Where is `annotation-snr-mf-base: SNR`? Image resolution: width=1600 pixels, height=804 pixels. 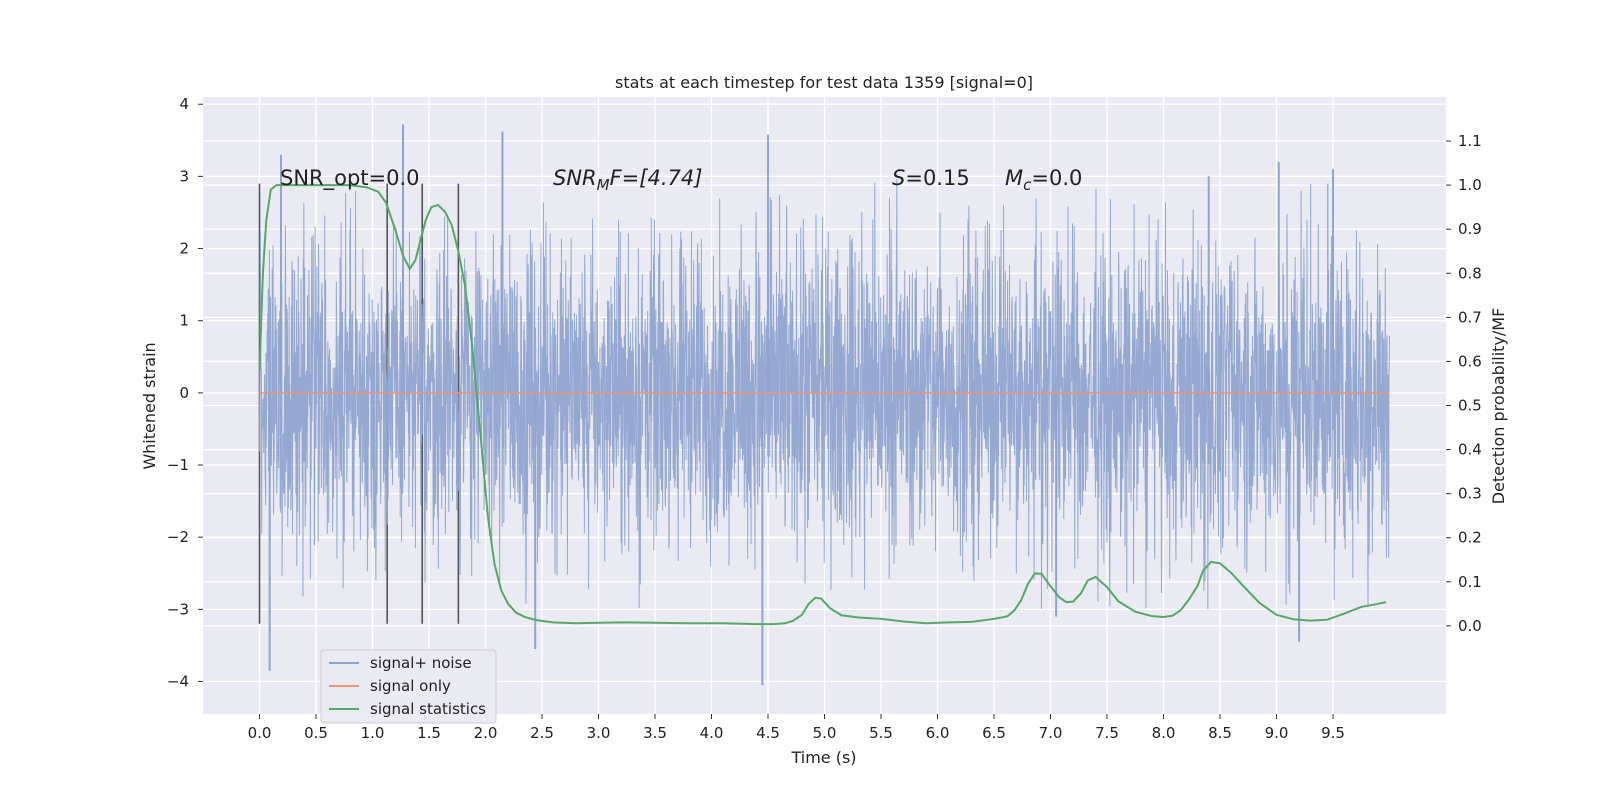 annotation-snr-mf-base: SNR is located at coordinates (575, 178).